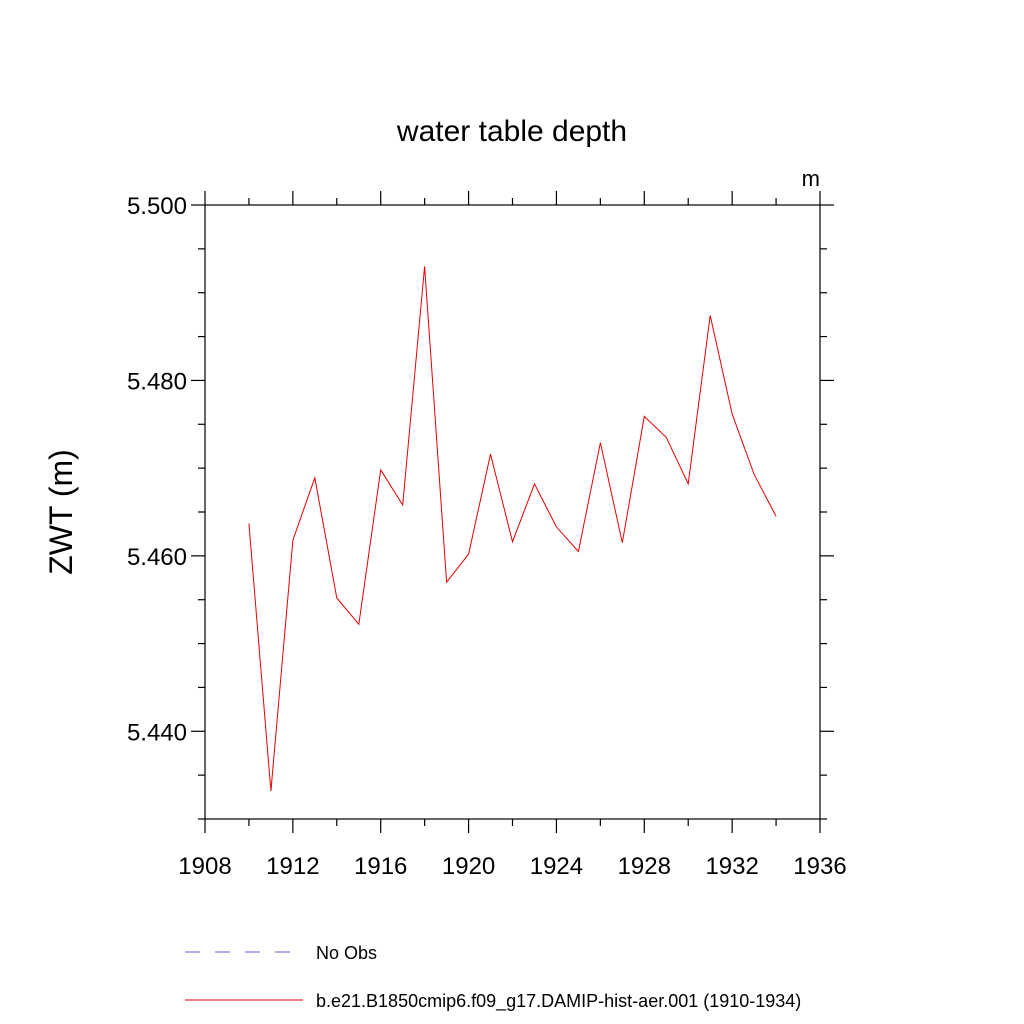 This screenshot has height=1024, width=1024. I want to click on y-axis-label: ZWT (m), so click(61, 512).